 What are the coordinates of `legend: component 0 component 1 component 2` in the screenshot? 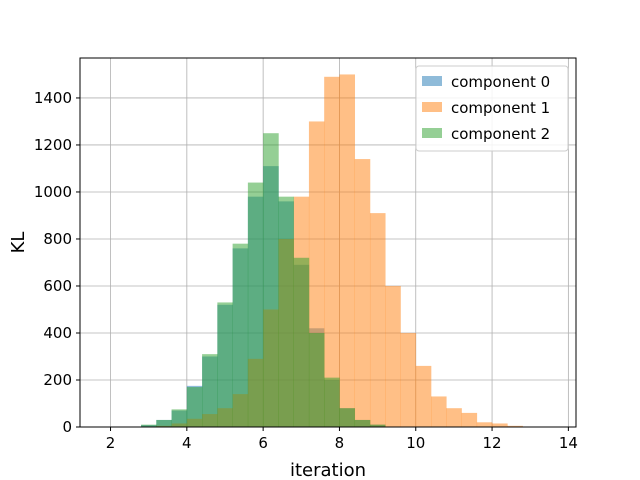 It's located at (492, 108).